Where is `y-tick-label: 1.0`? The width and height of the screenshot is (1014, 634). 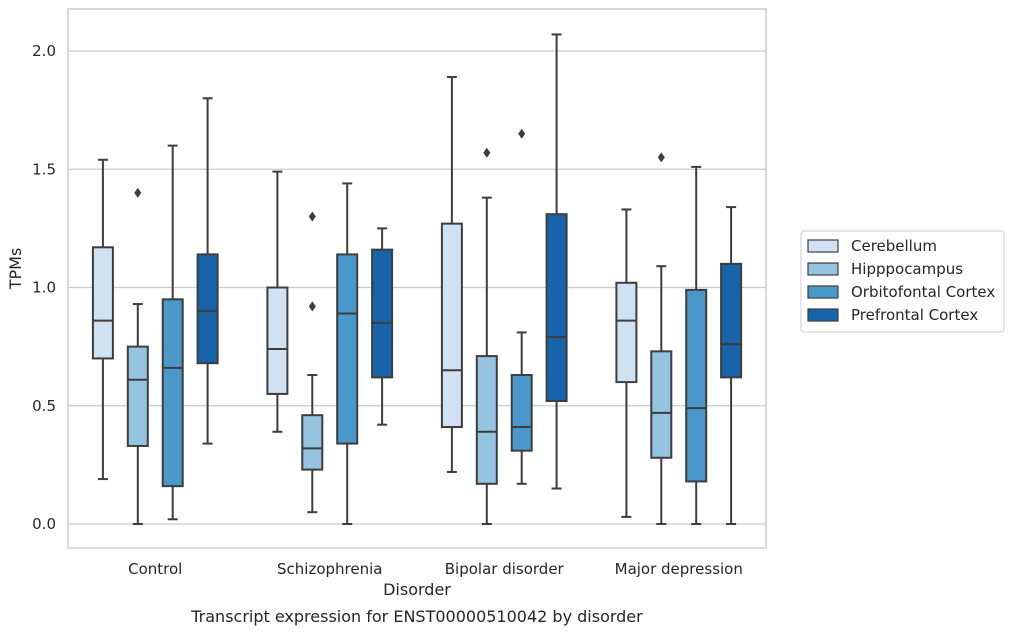
y-tick-label: 1.0 is located at coordinates (44, 288).